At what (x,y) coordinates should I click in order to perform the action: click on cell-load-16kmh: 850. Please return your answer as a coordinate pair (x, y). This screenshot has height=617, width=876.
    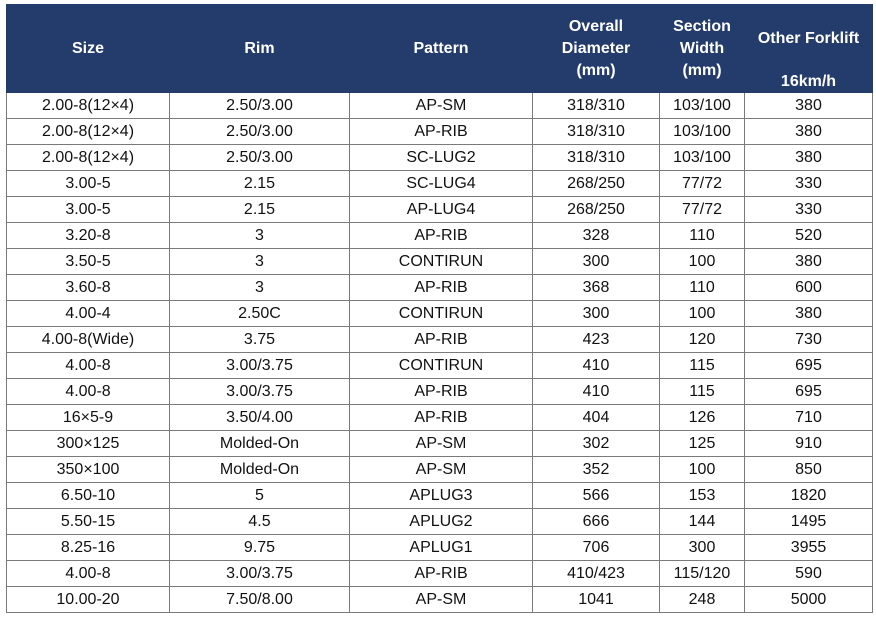
    Looking at the image, I should click on (808, 469).